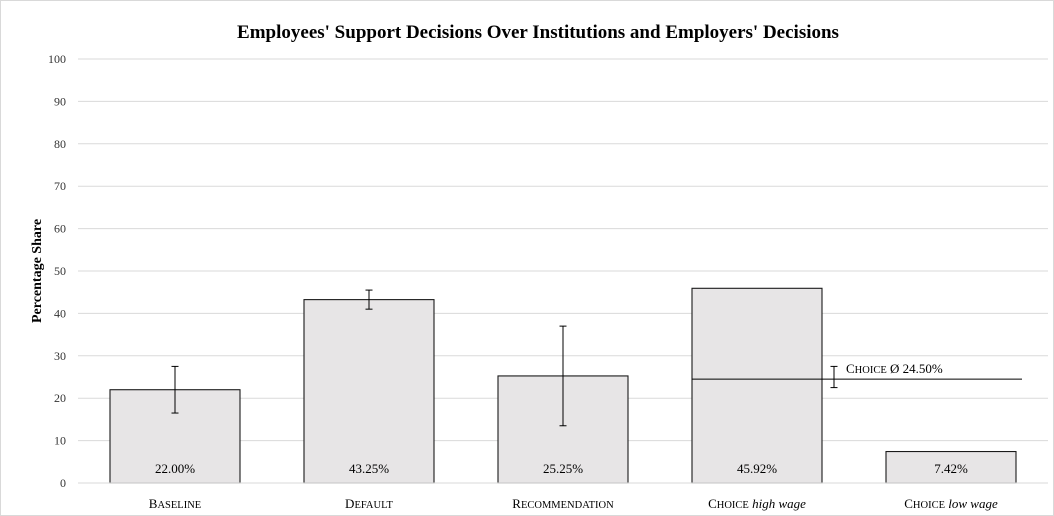 The width and height of the screenshot is (1054, 516). What do you see at coordinates (369, 468) in the screenshot?
I see `bar-value-label: 43.25%` at bounding box center [369, 468].